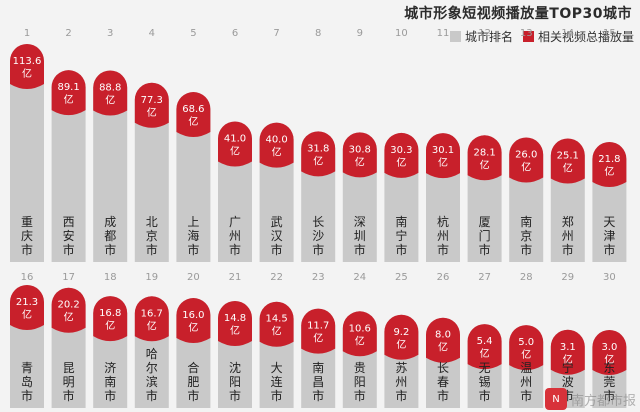 This screenshot has height=412, width=640. Describe the element at coordinates (609, 236) in the screenshot. I see `city-label-15: 天津市` at that location.